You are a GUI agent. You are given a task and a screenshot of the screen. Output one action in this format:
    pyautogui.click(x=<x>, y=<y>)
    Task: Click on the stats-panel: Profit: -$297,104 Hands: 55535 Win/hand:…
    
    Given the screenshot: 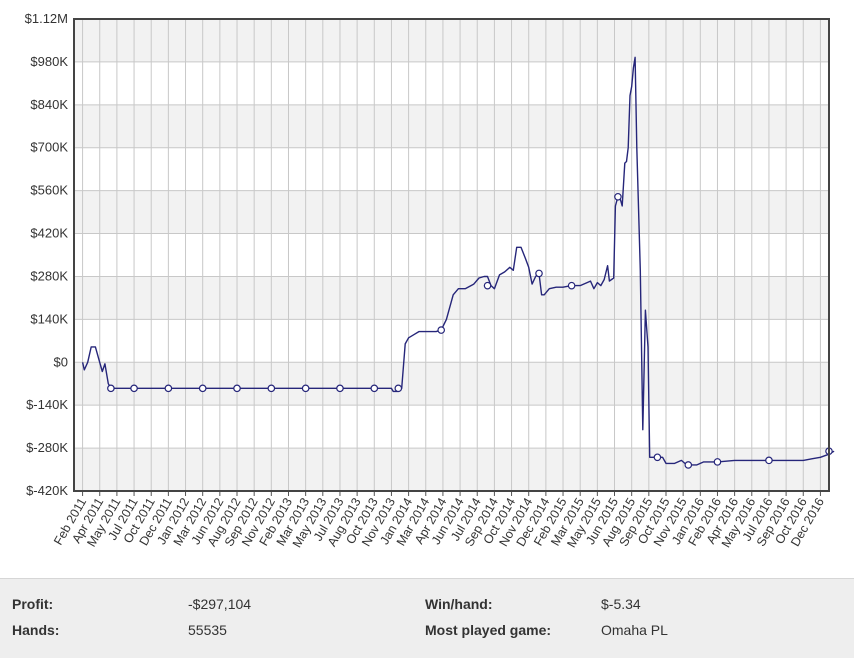 What is the action you would take?
    pyautogui.click(x=427, y=618)
    